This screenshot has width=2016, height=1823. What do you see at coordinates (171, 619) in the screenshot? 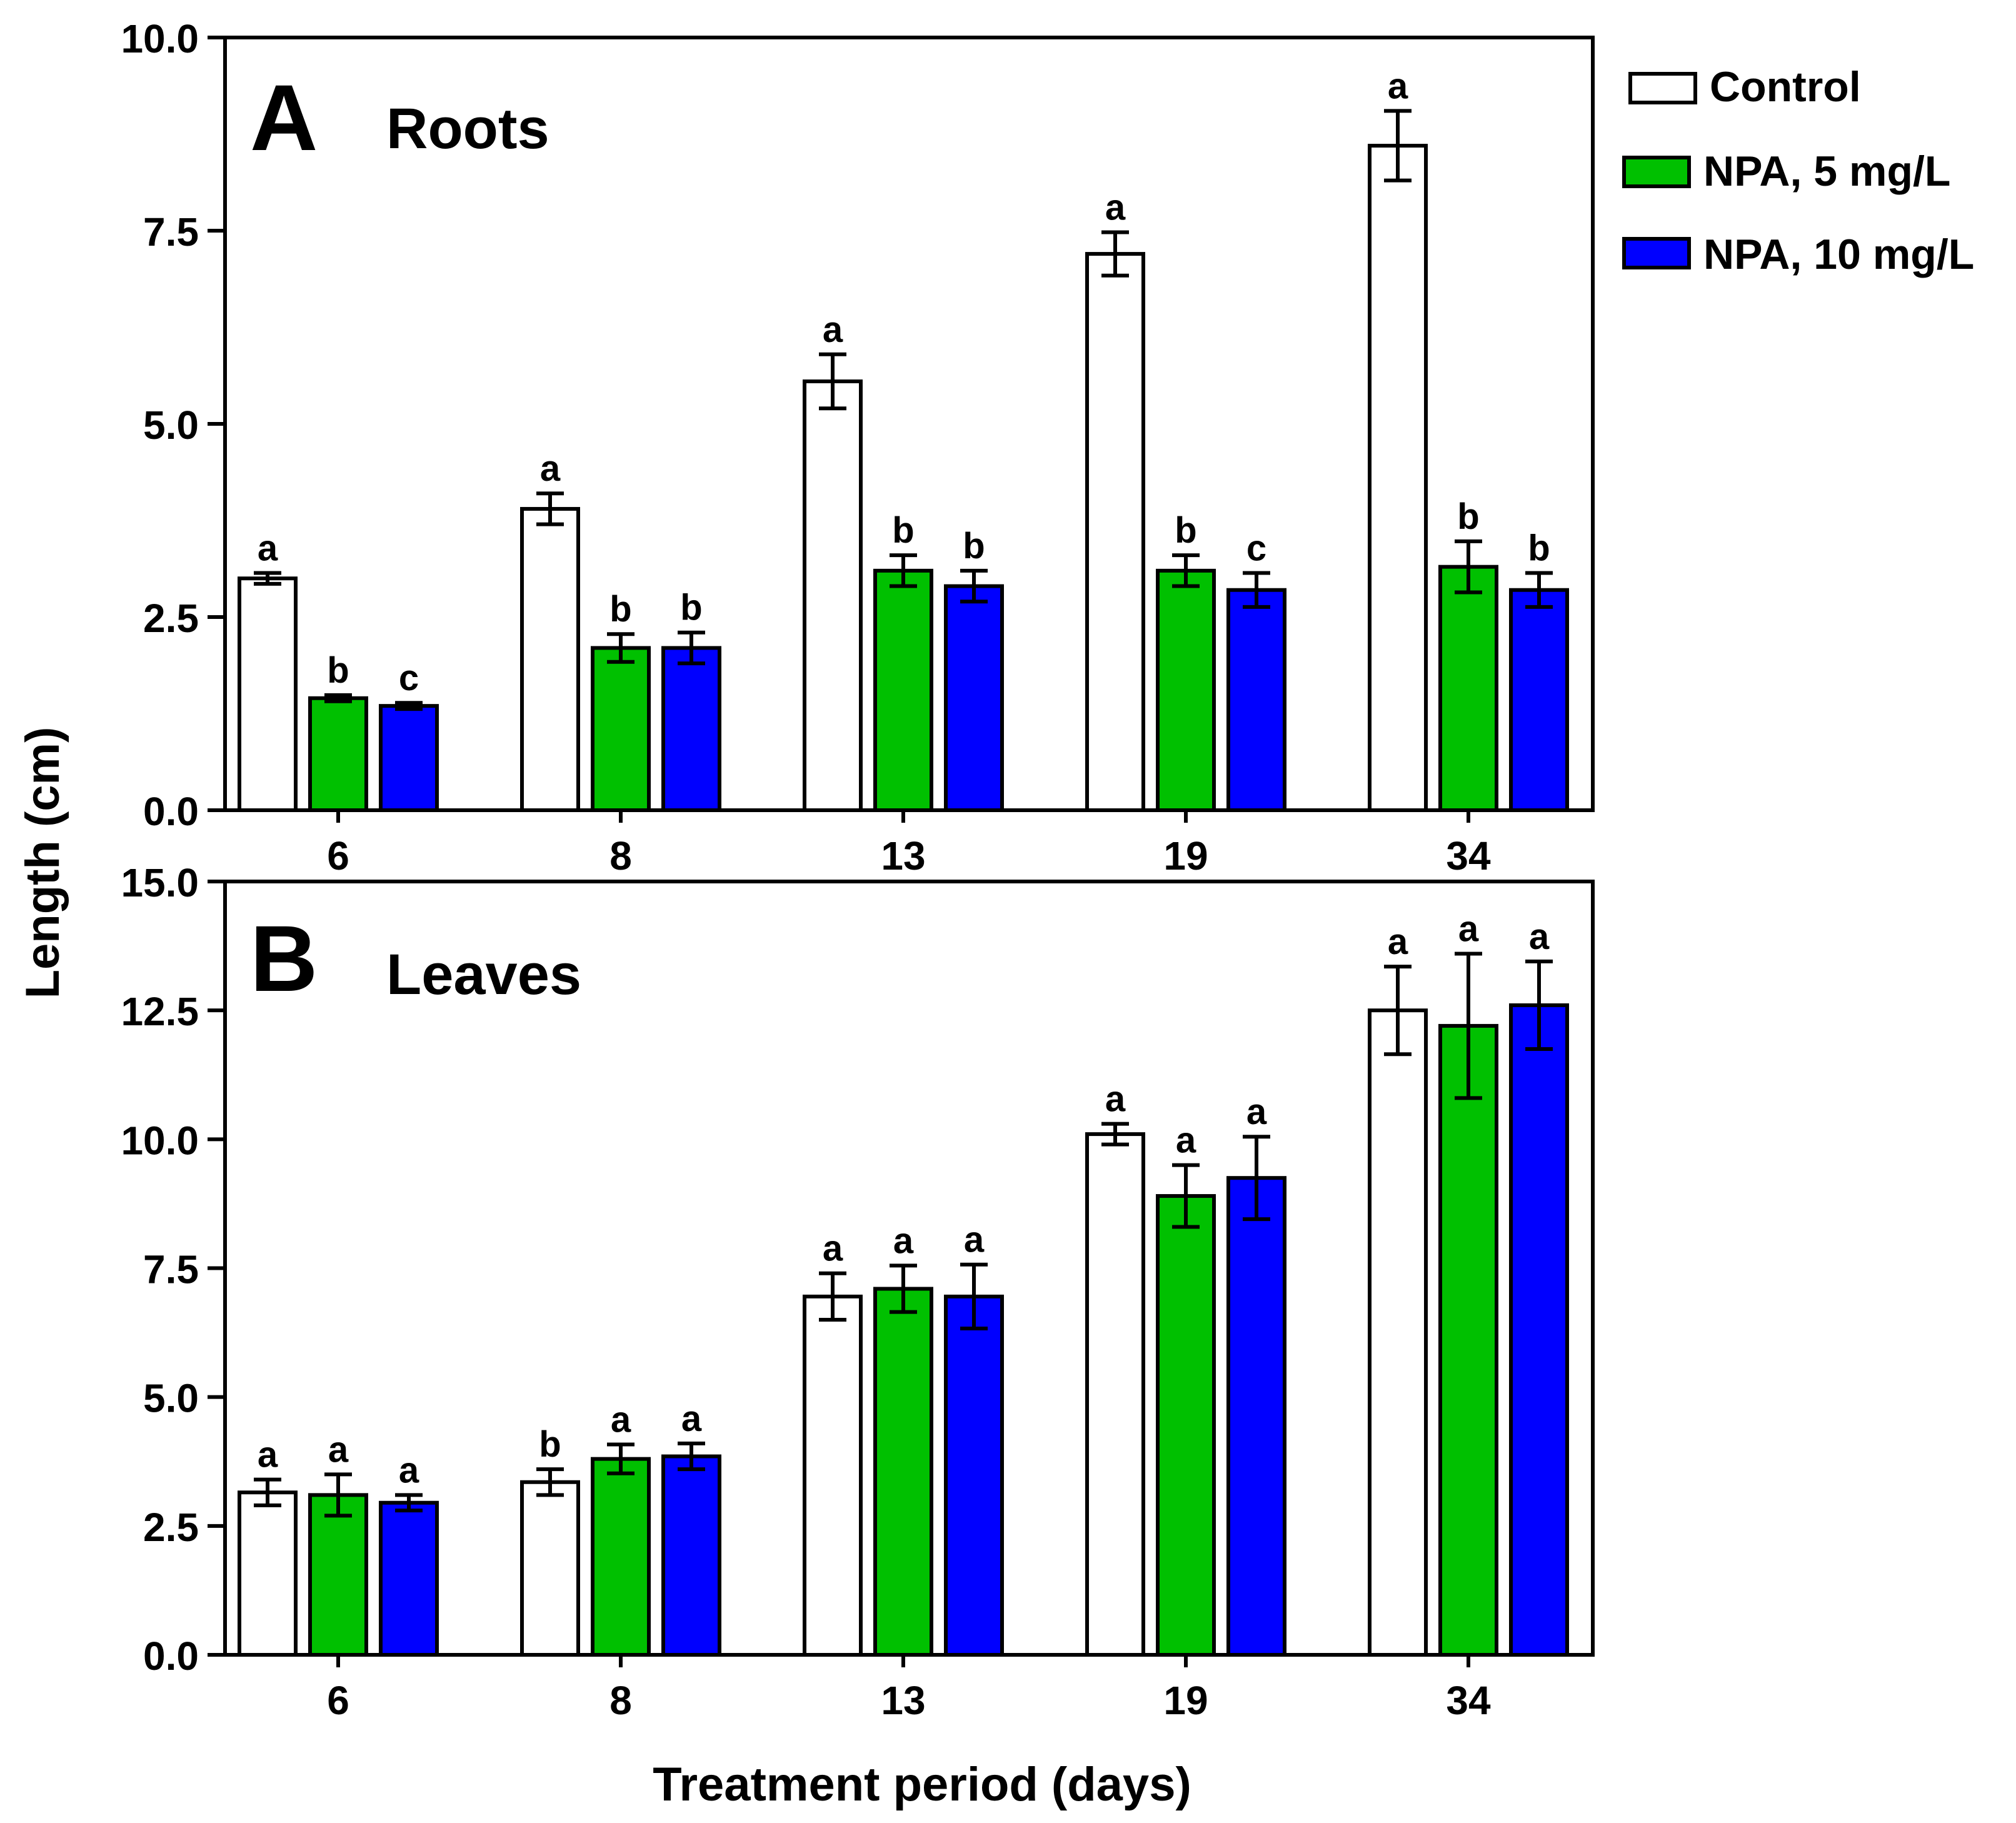
I see `panel-a-y-tick-label: 2.5` at bounding box center [171, 619].